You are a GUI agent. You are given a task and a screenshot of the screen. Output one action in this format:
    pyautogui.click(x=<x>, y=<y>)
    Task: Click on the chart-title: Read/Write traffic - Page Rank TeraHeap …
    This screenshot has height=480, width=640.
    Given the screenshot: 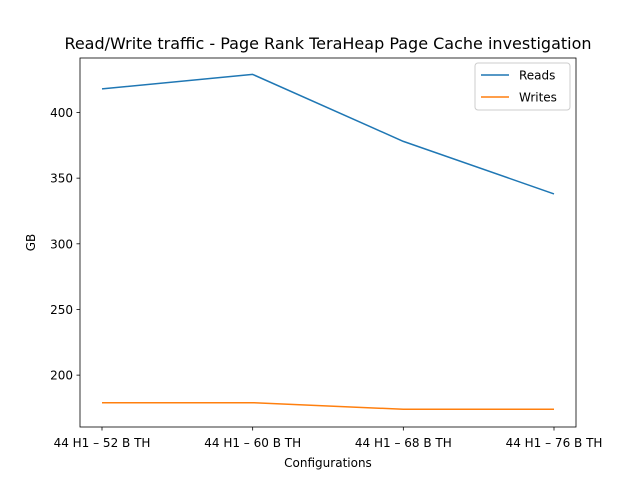 What is the action you would take?
    pyautogui.click(x=327, y=43)
    